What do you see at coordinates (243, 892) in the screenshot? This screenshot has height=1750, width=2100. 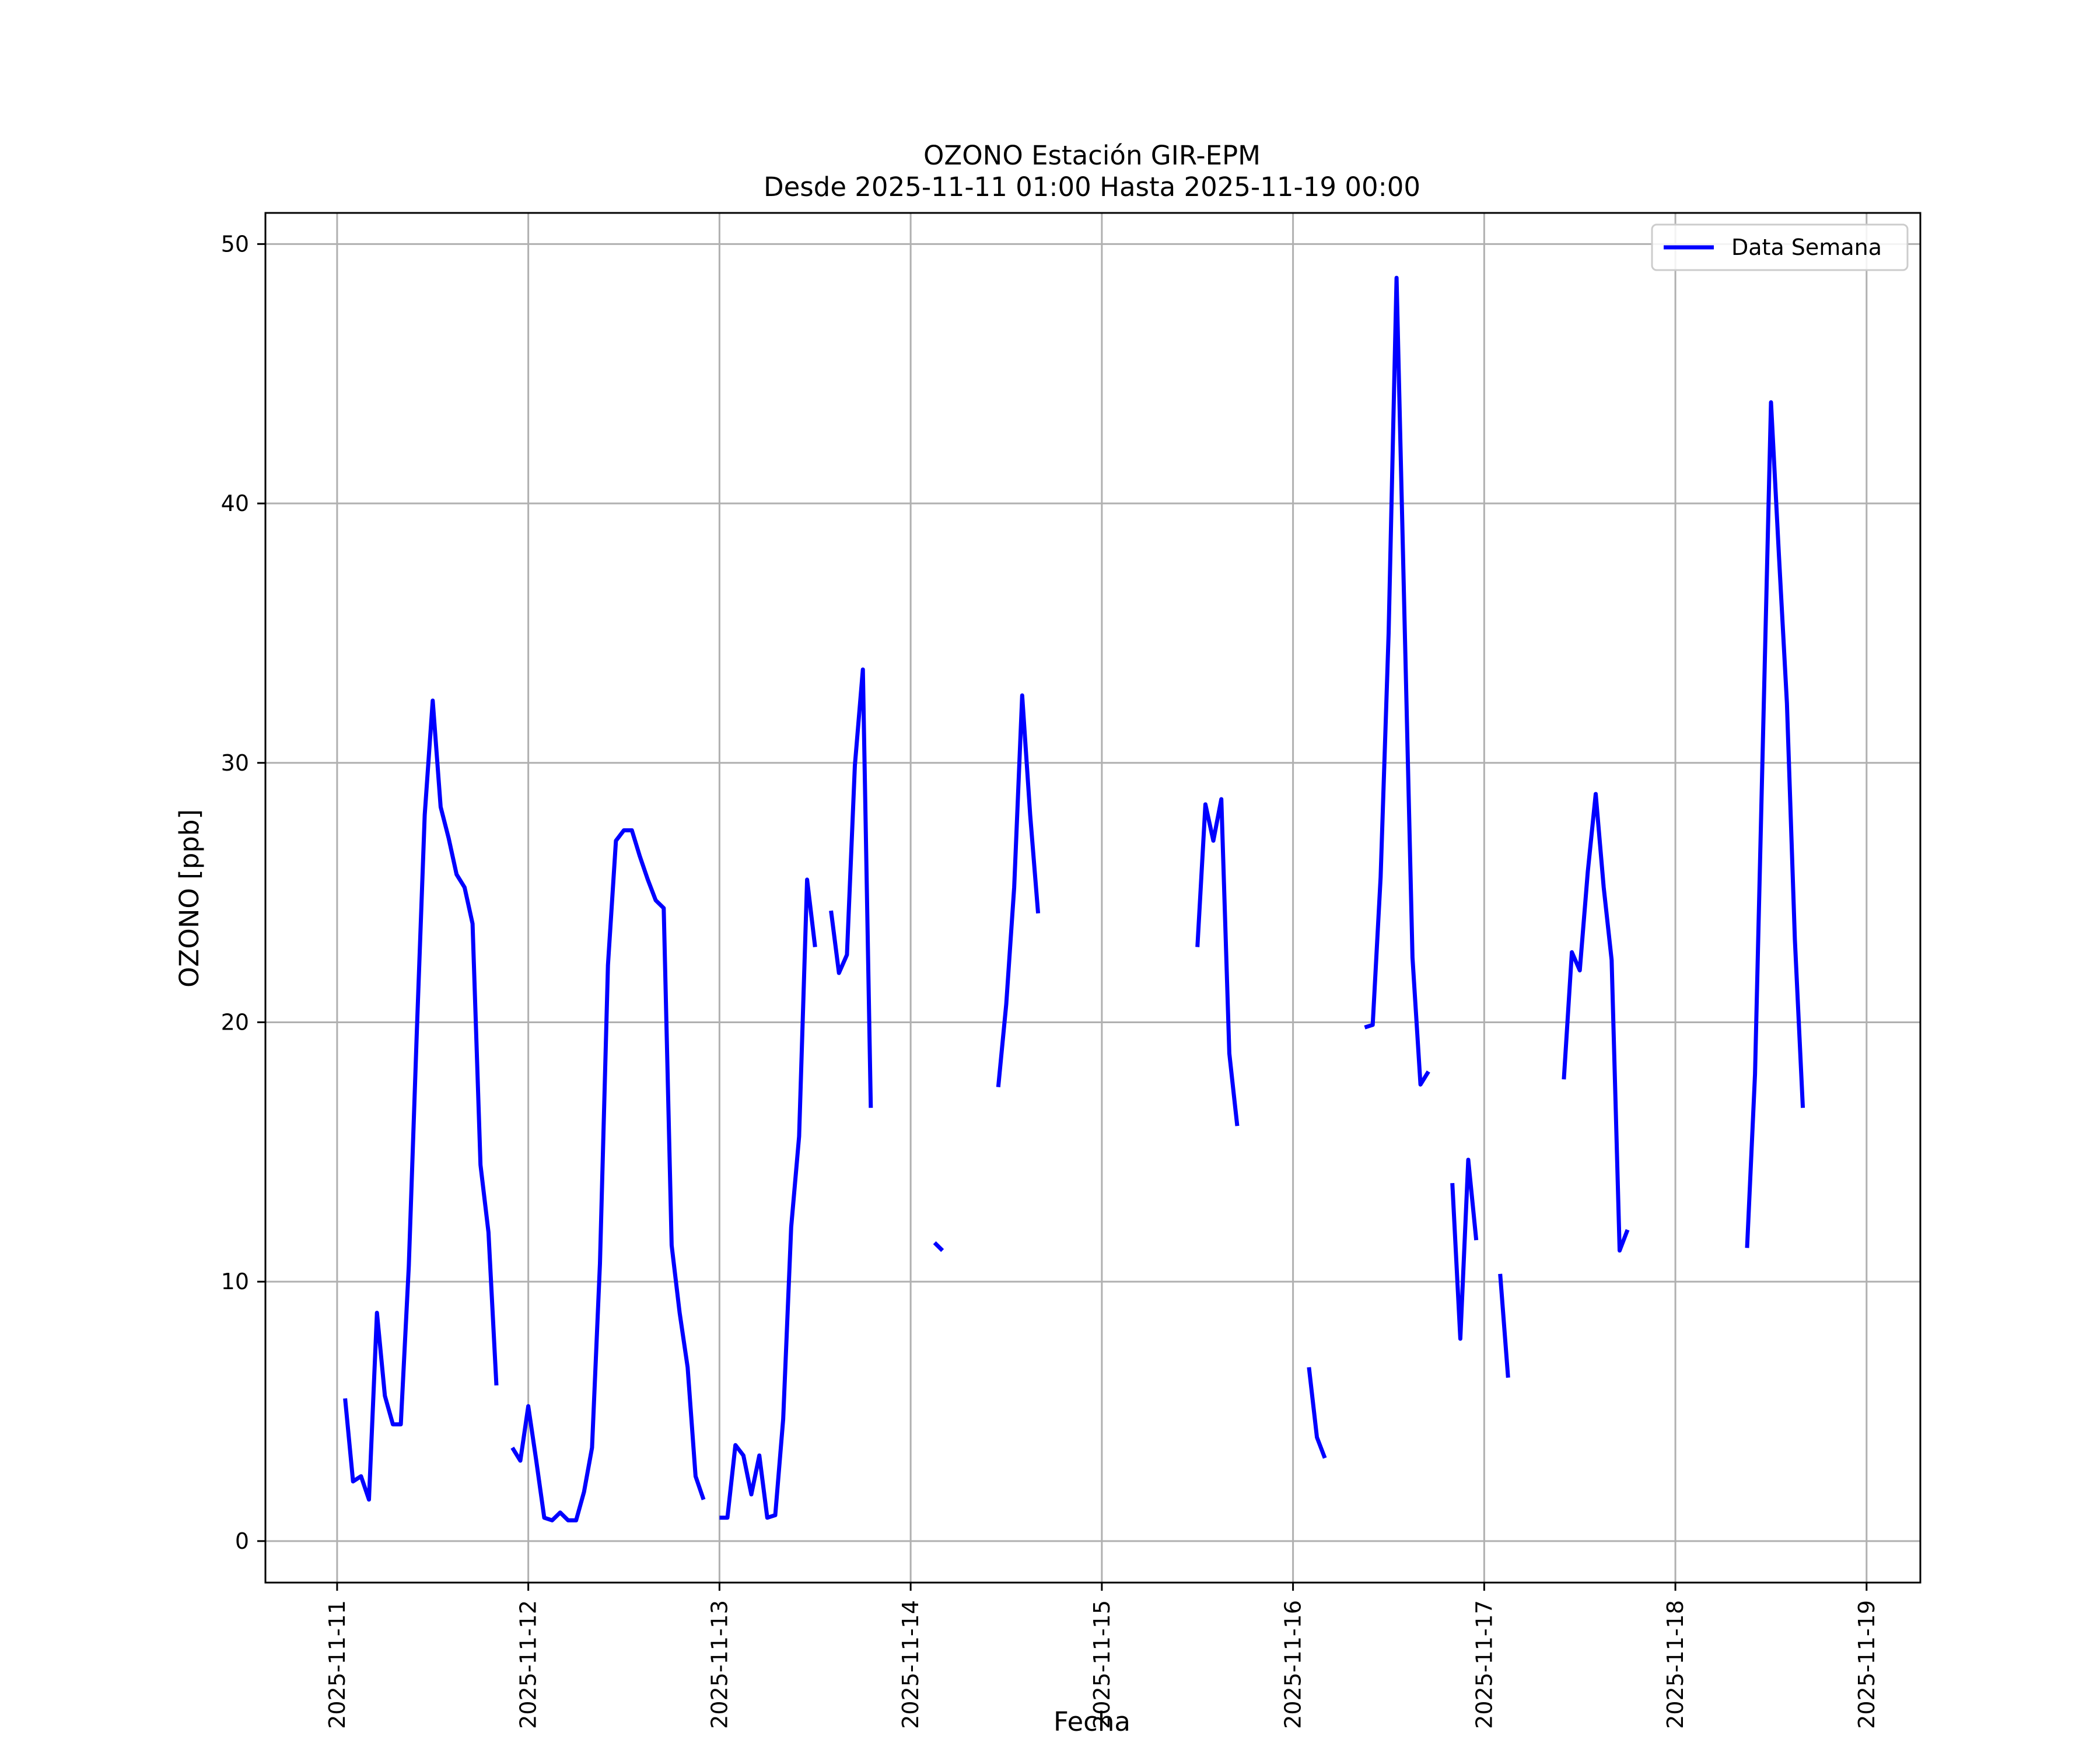 I see `y-axis: 0 10 20 30 40 50` at bounding box center [243, 892].